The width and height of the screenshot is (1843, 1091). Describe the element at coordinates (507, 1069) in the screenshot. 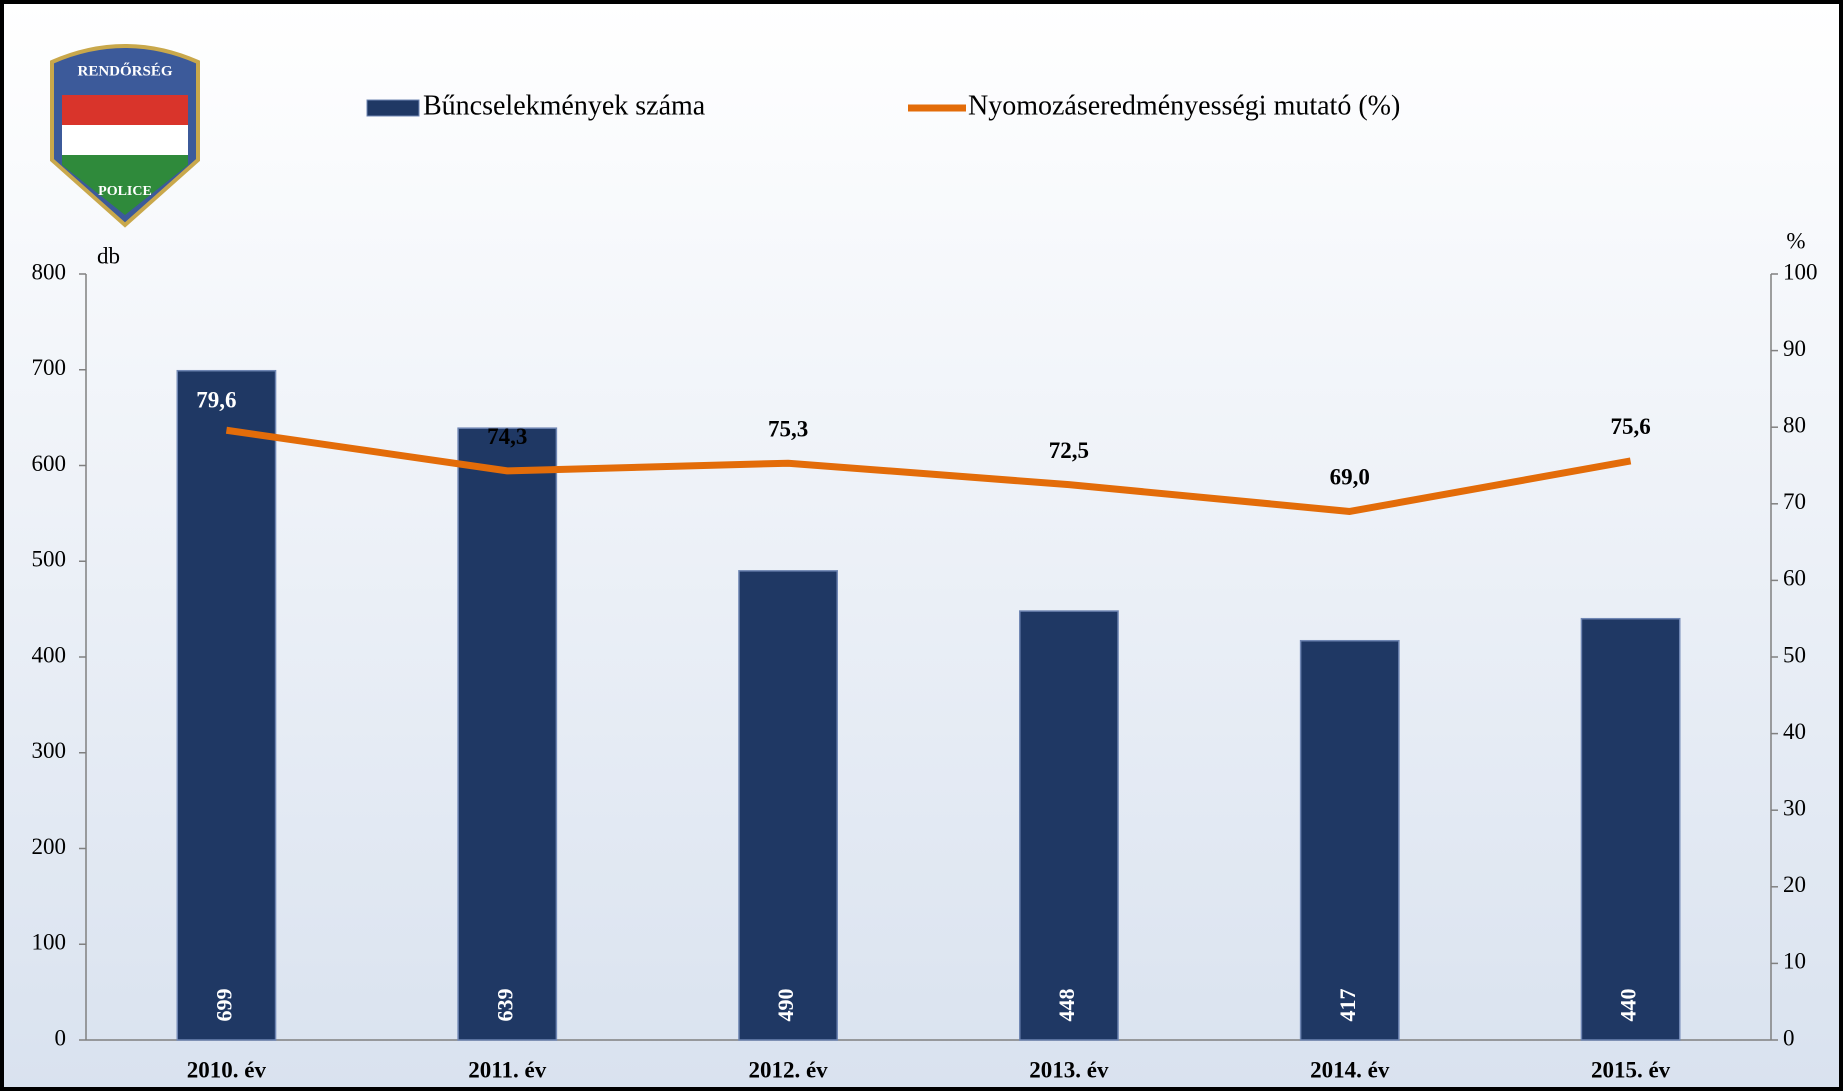

I see `x-tick-label: 2011. év` at that location.